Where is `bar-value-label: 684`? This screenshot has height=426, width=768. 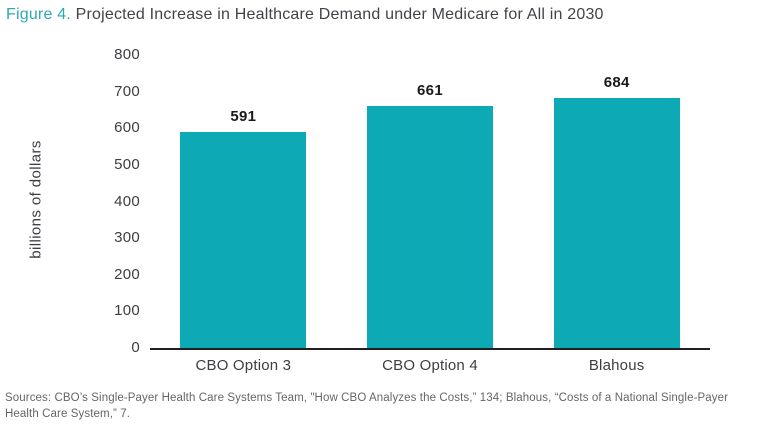
bar-value-label: 684 is located at coordinates (616, 82).